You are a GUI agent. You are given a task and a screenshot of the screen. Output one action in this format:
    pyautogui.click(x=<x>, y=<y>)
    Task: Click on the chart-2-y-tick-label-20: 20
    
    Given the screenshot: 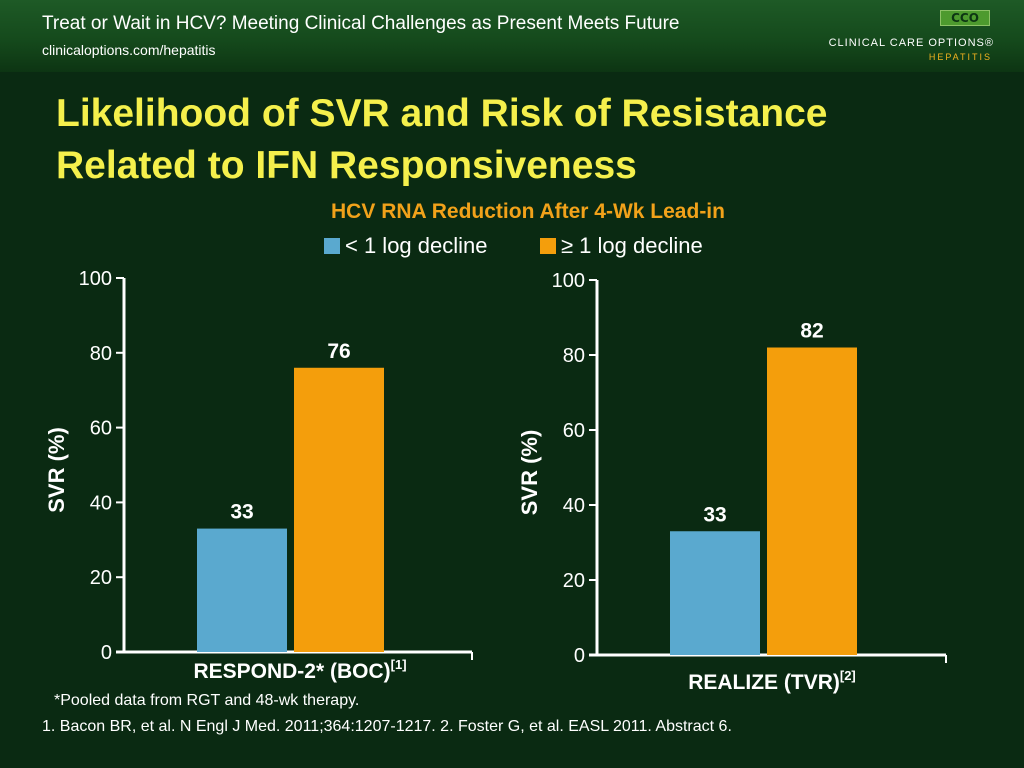 What is the action you would take?
    pyautogui.click(x=574, y=581)
    